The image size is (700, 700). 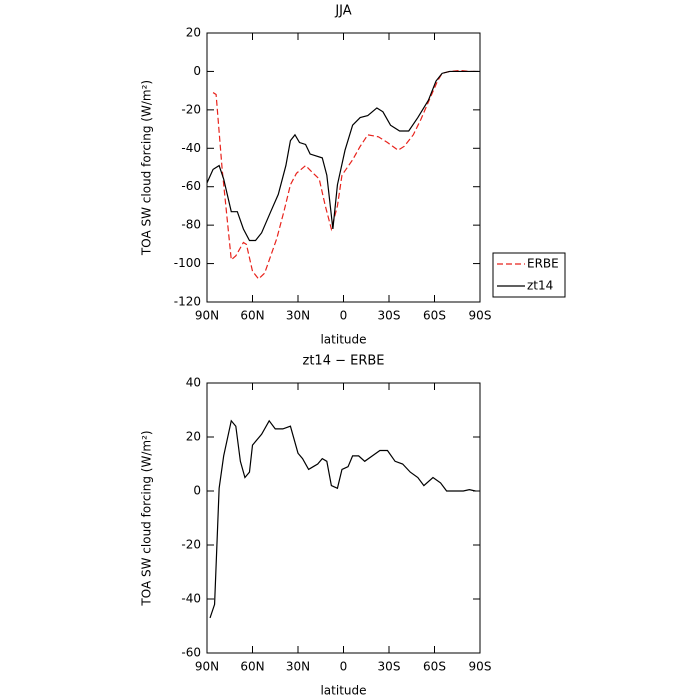 I want to click on y-tick-label: -120, so click(x=187, y=302).